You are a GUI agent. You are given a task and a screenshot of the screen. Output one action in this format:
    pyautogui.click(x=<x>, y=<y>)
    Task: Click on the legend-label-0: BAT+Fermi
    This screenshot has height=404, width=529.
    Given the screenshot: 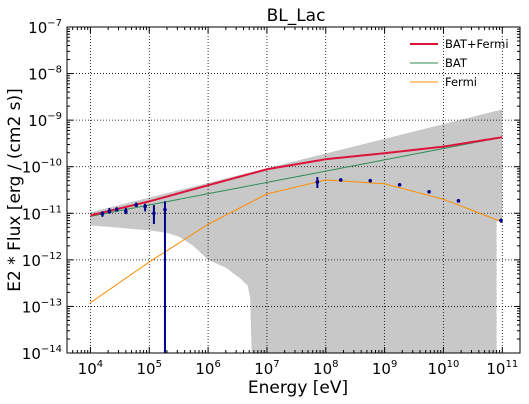 What is the action you would take?
    pyautogui.click(x=477, y=44)
    